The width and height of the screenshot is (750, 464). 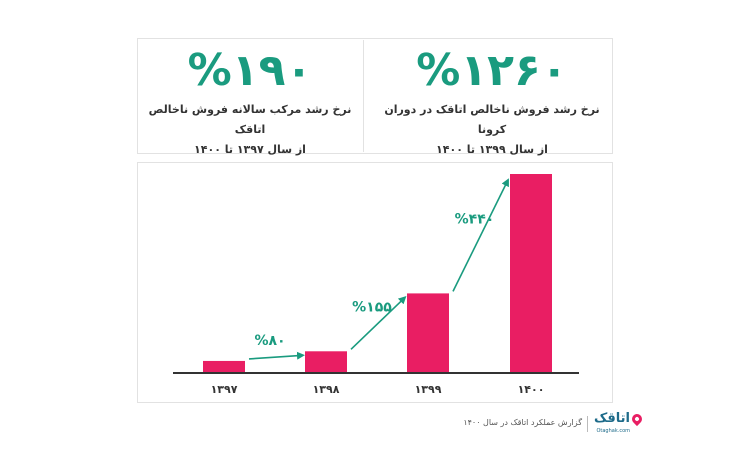 What do you see at coordinates (492, 70) in the screenshot?
I see `stat-value: %۱۲۶۰` at bounding box center [492, 70].